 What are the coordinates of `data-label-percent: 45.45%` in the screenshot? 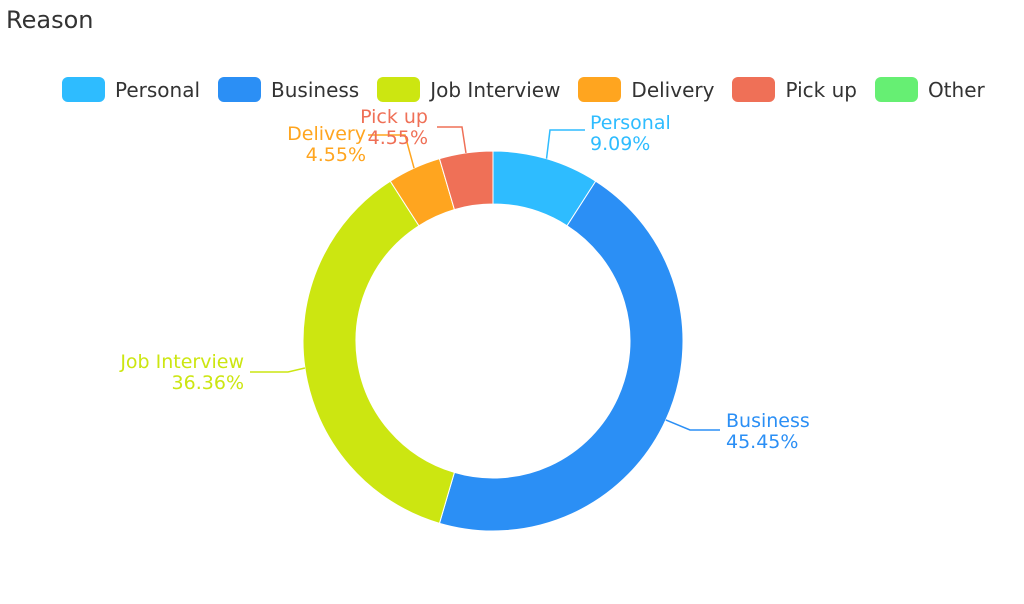 It's located at (762, 442).